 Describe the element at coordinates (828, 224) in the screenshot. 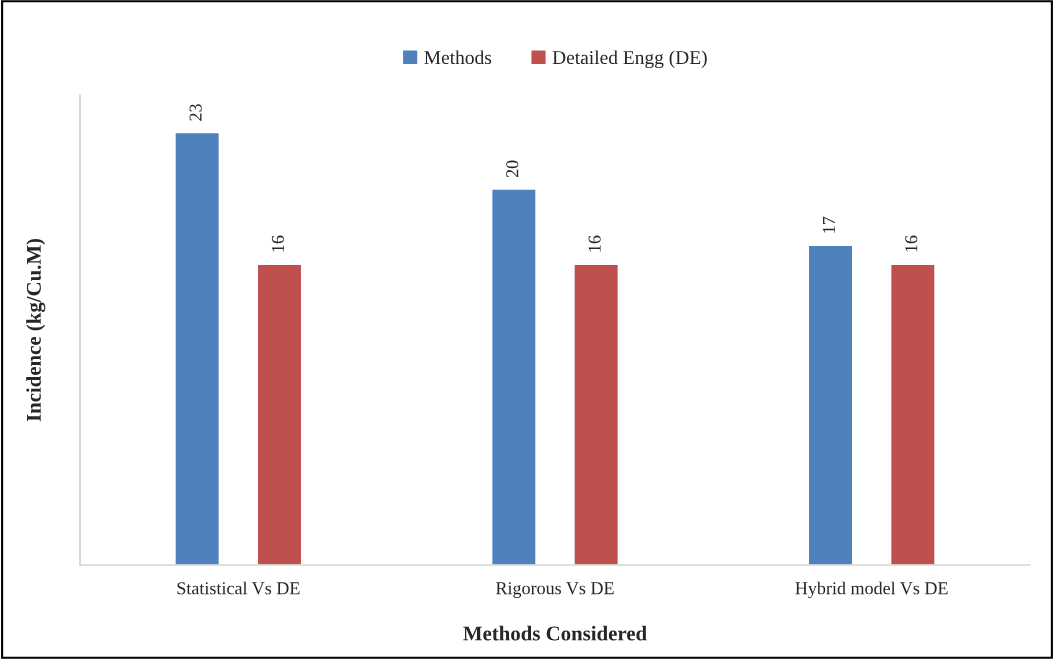

I see `data-label: 17` at that location.